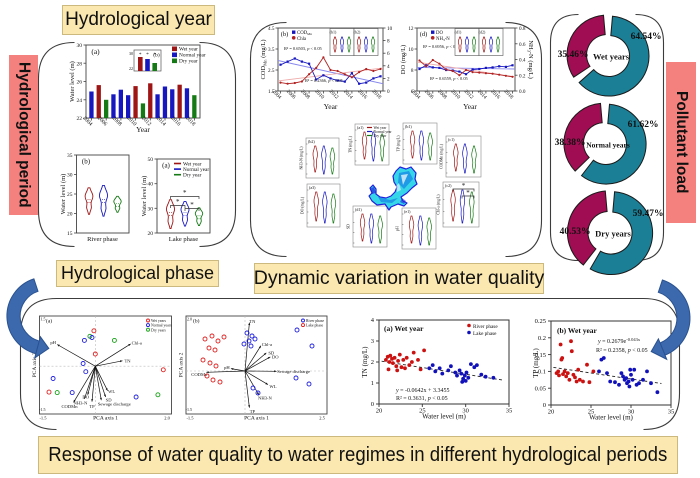  Describe the element at coordinates (70, 234) in the screenshot. I see `svg-text: 15` at that location.